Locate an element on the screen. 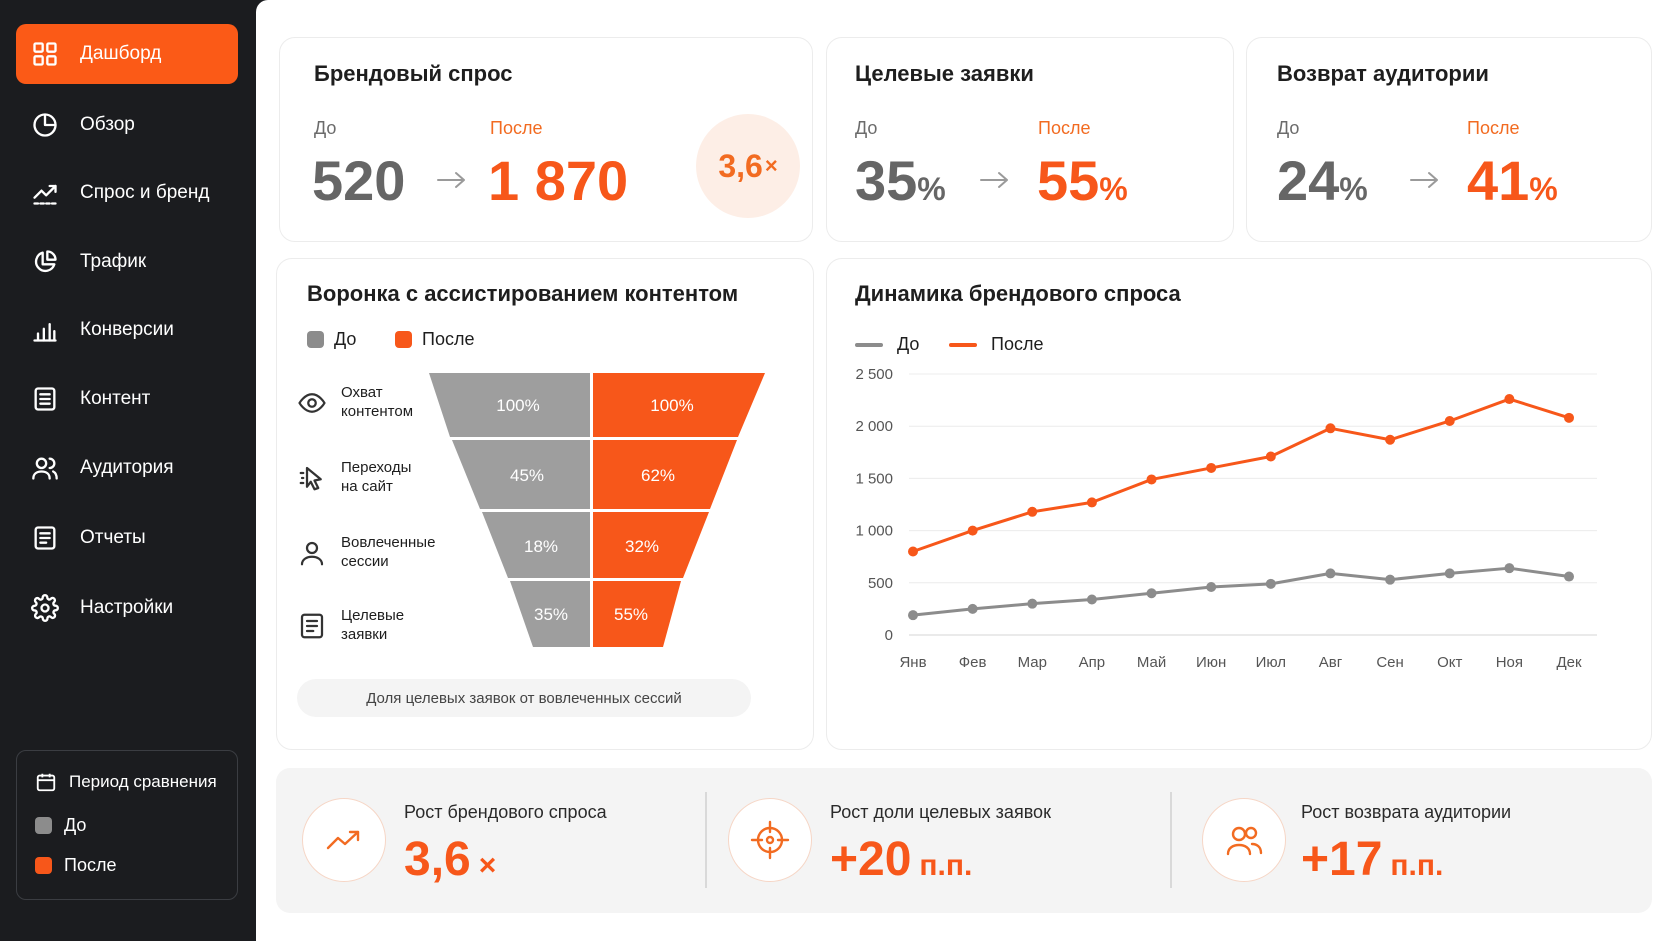  before-value: 520 is located at coordinates (359, 180).